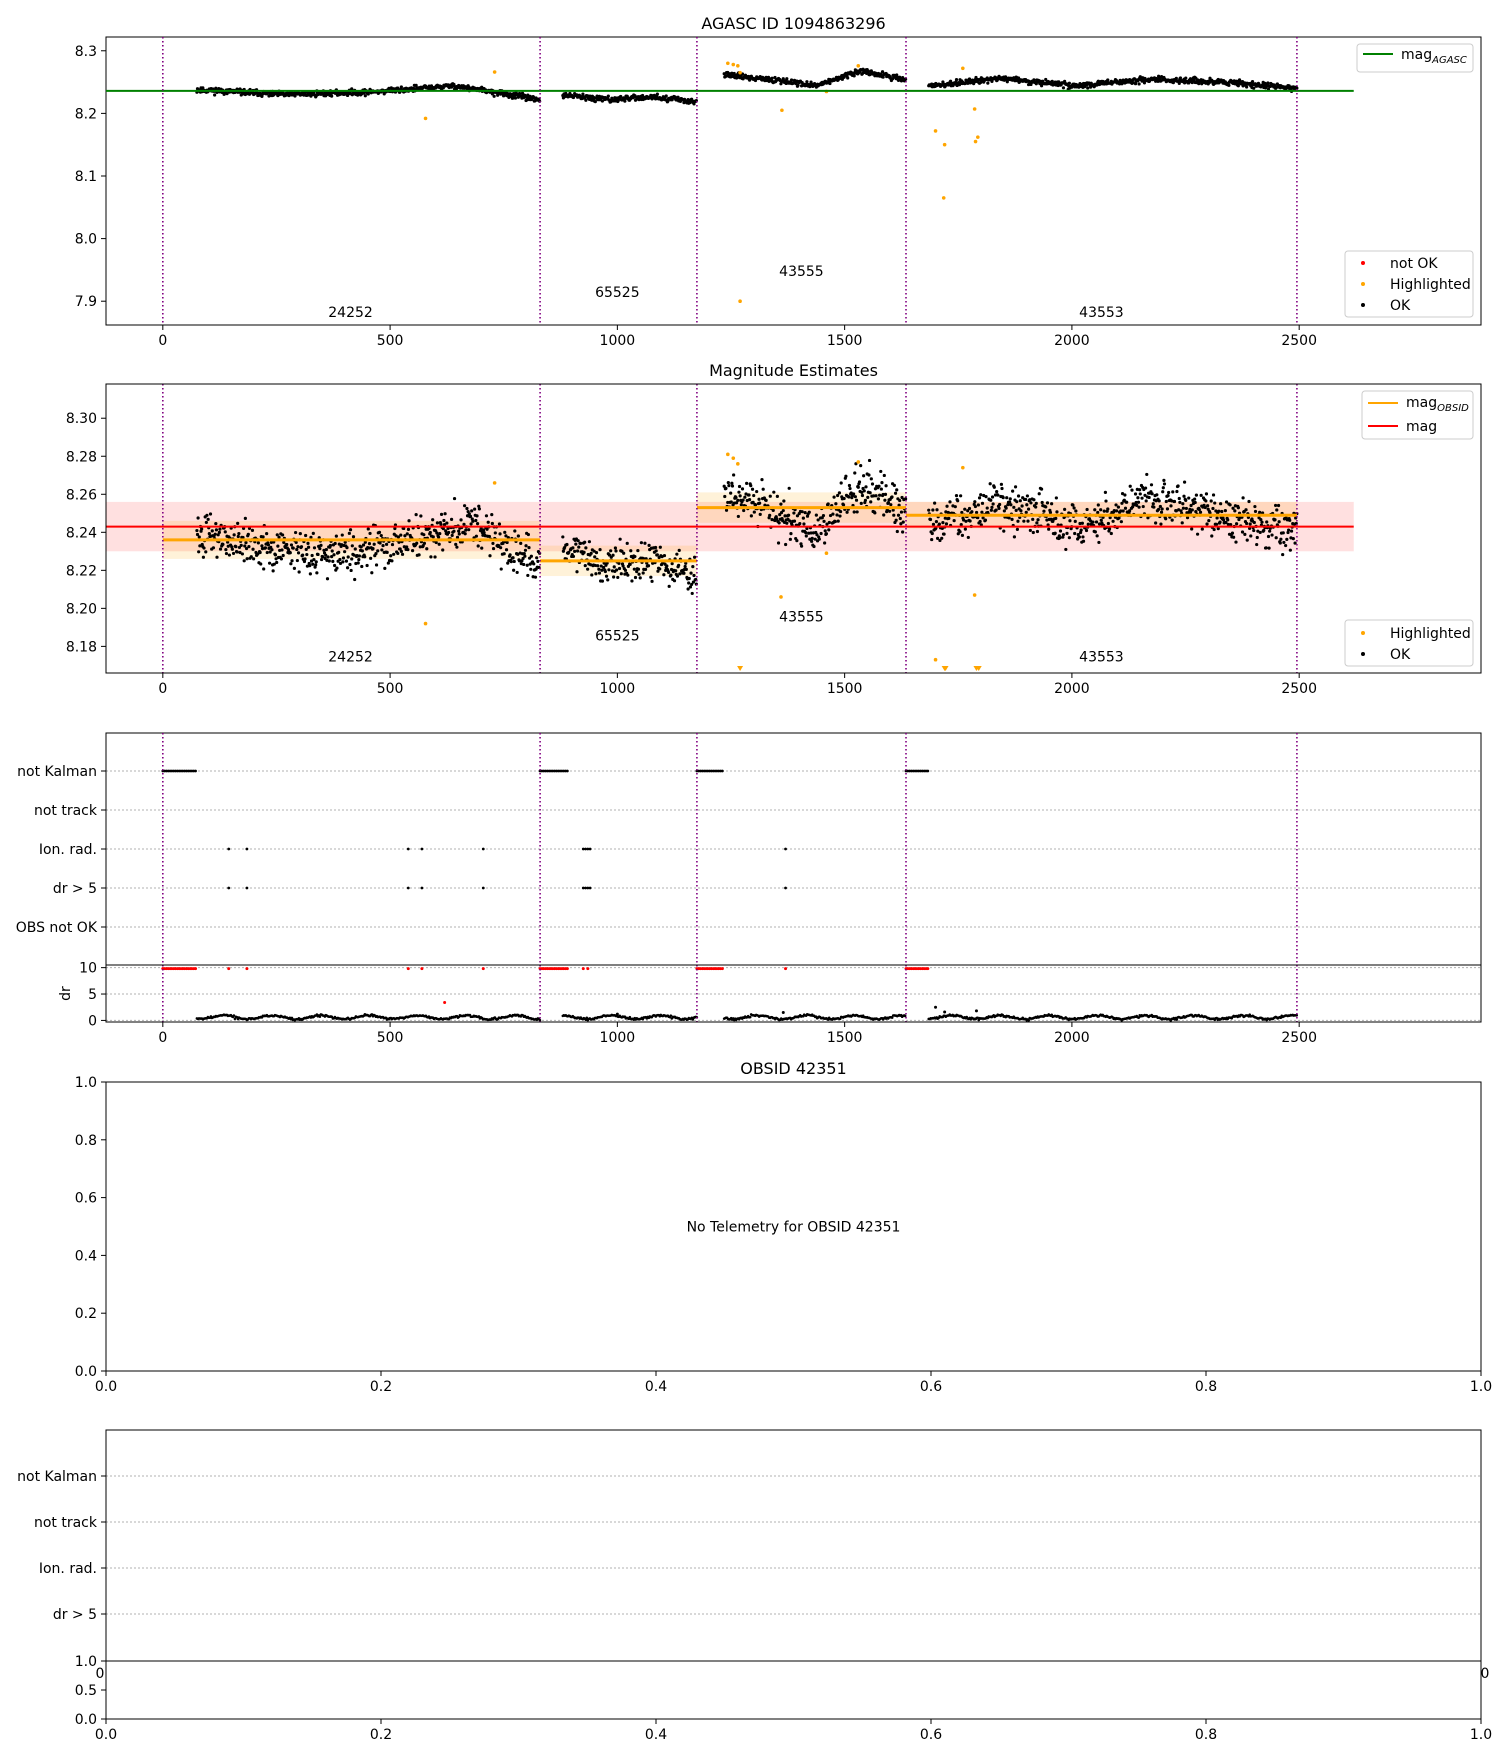  I want to click on legend-label: OK, so click(1400, 306).